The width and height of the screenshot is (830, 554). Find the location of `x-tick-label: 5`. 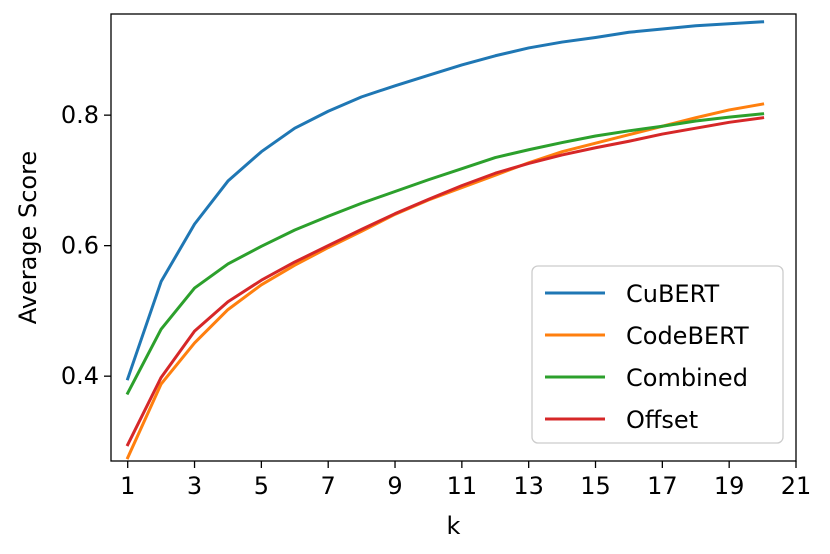

x-tick-label: 5 is located at coordinates (261, 486).